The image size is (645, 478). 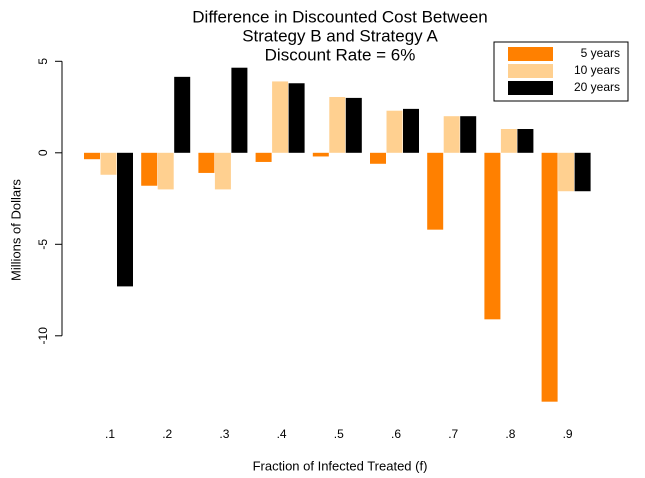 What do you see at coordinates (568, 434) in the screenshot?
I see `x-tick-label: .9` at bounding box center [568, 434].